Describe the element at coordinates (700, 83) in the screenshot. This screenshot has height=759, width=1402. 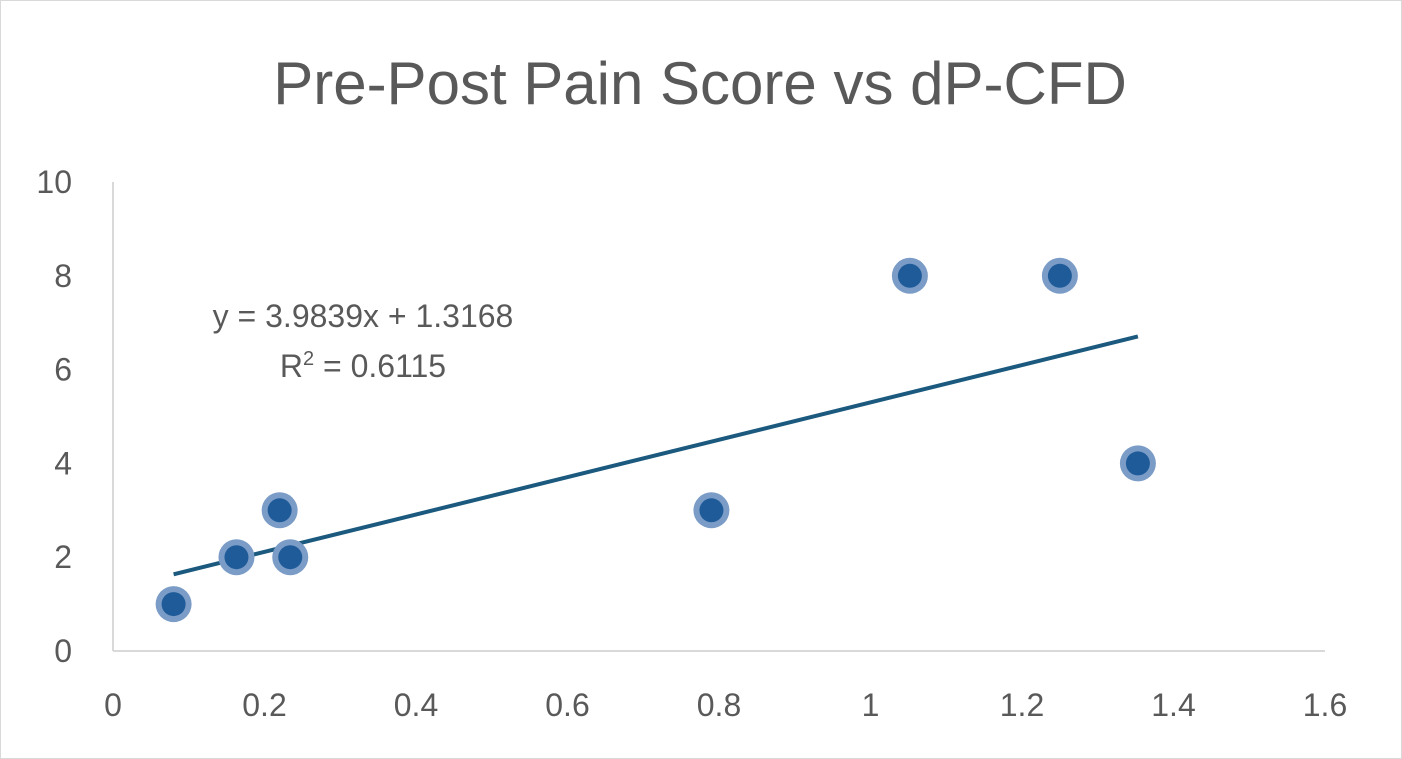
I see `chart-title: Pre-Post Pain Score vs dP-CFD` at that location.